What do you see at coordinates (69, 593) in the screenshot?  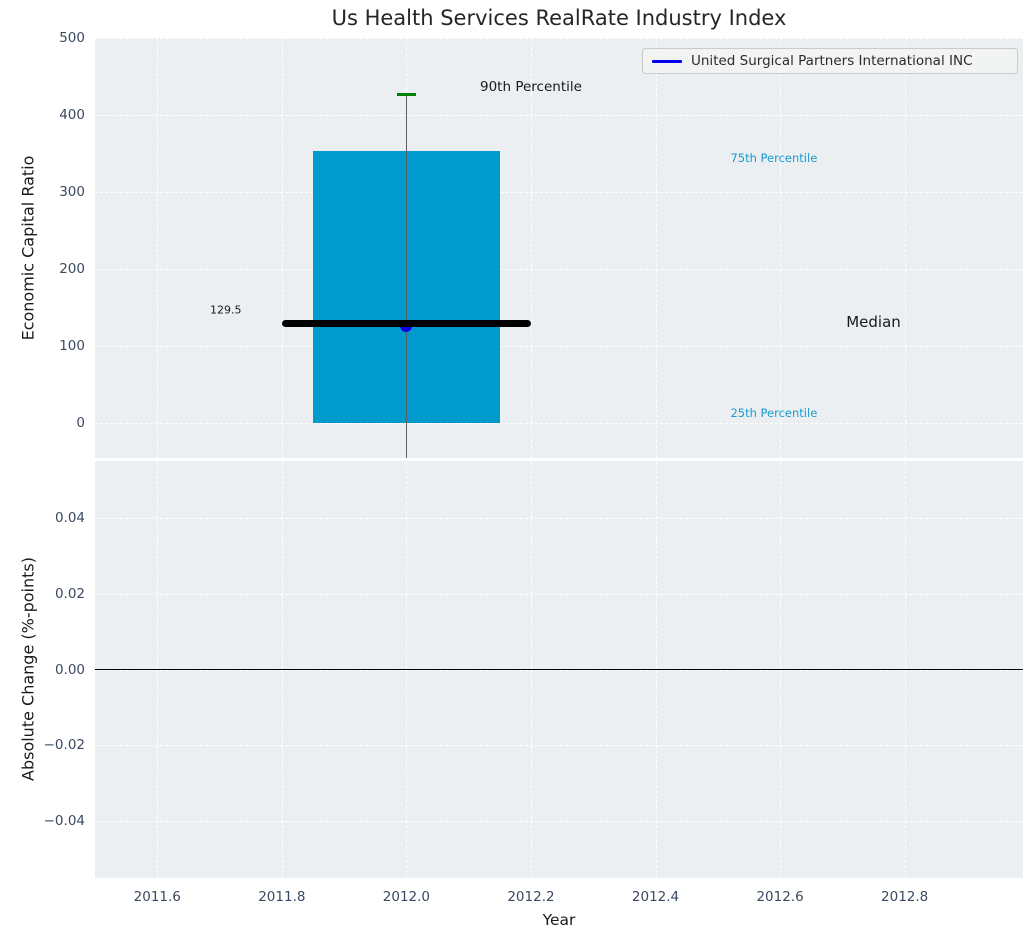 I see `y-tick-label: 0.02` at bounding box center [69, 593].